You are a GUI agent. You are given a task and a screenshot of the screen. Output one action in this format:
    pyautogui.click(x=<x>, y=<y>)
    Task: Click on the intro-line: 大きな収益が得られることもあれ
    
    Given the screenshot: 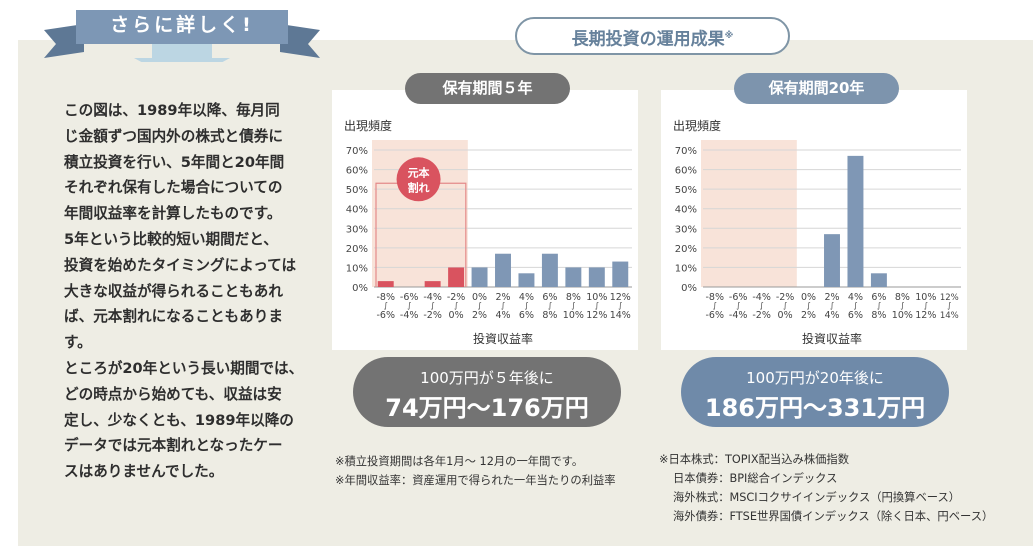 What is the action you would take?
    pyautogui.click(x=173, y=291)
    